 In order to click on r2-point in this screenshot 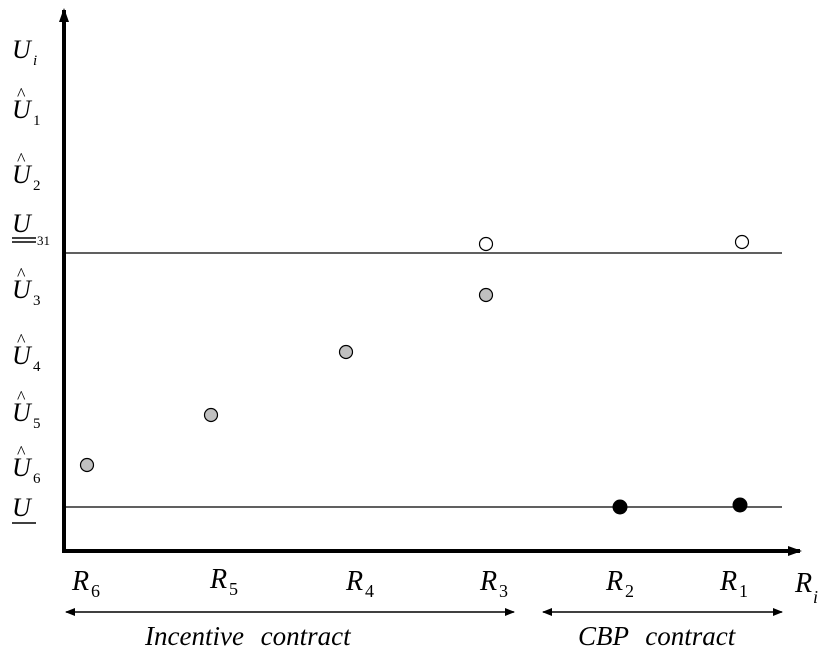, I will do `click(620, 507)`.